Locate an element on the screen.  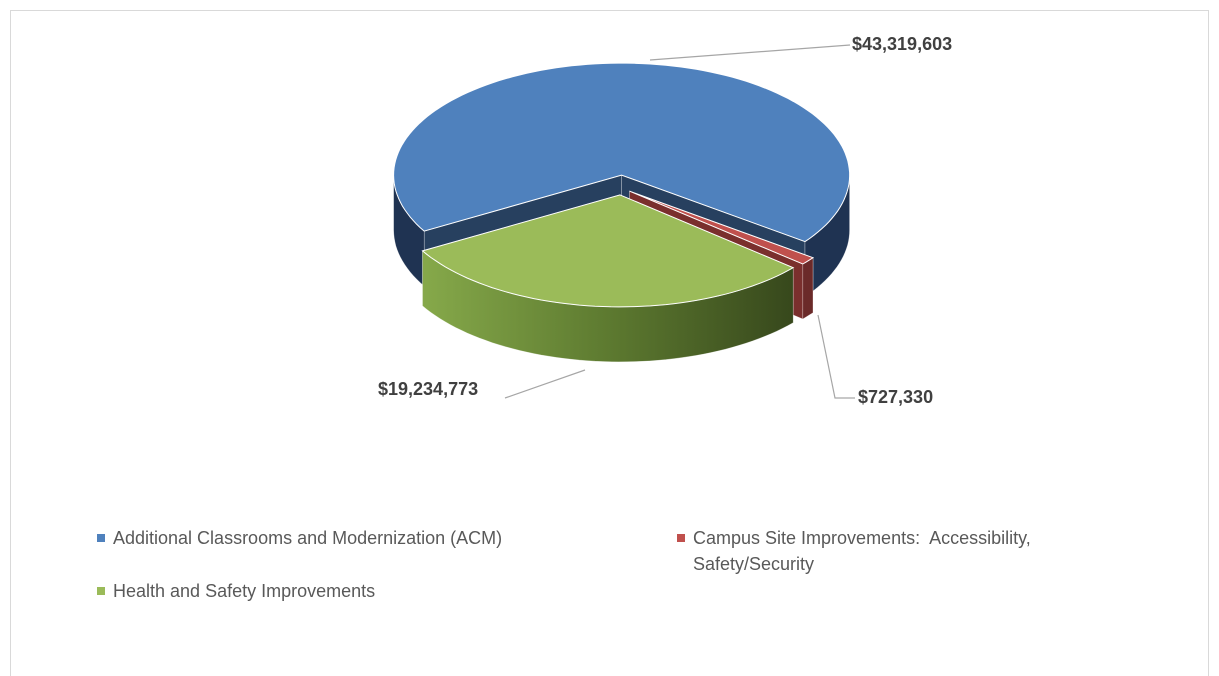
data-label: $43,319,603 is located at coordinates (902, 44).